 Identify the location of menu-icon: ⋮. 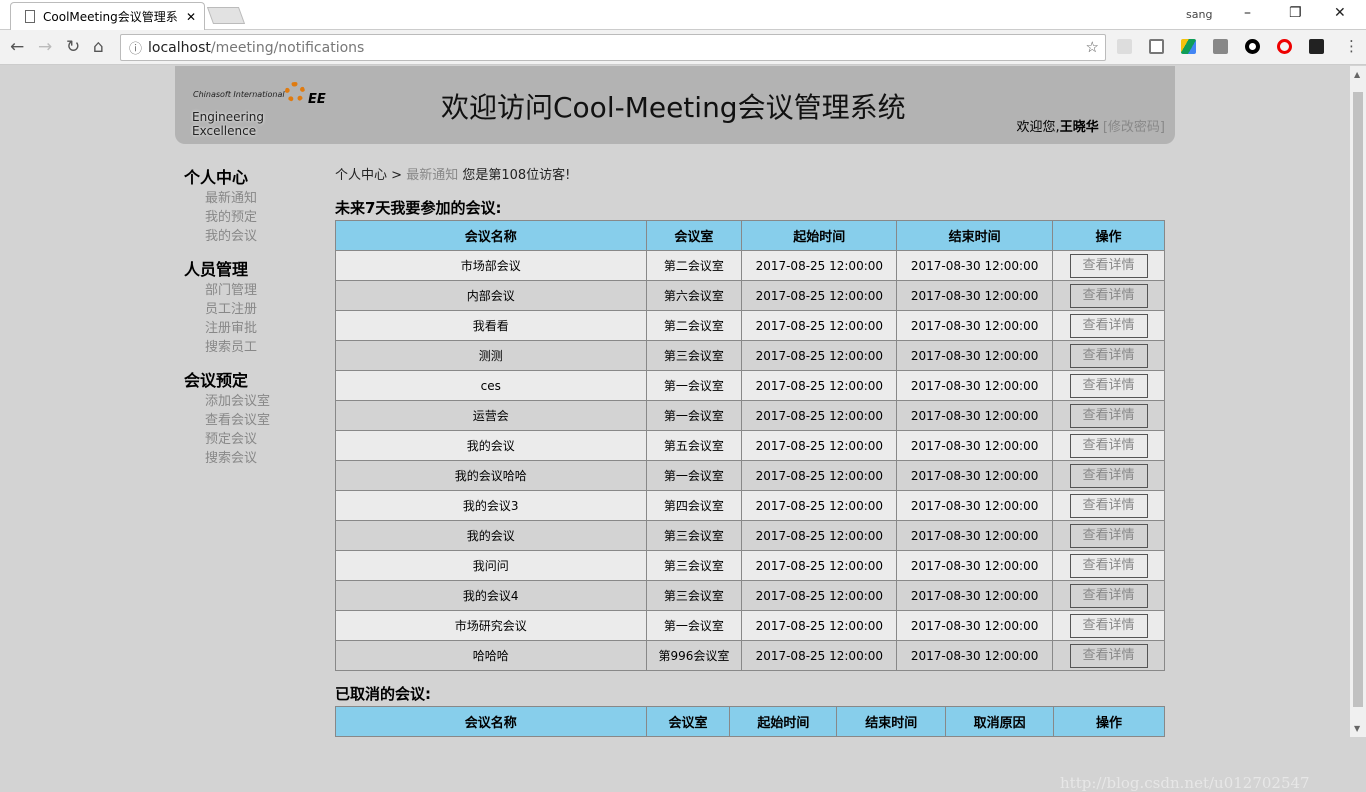
(1351, 46).